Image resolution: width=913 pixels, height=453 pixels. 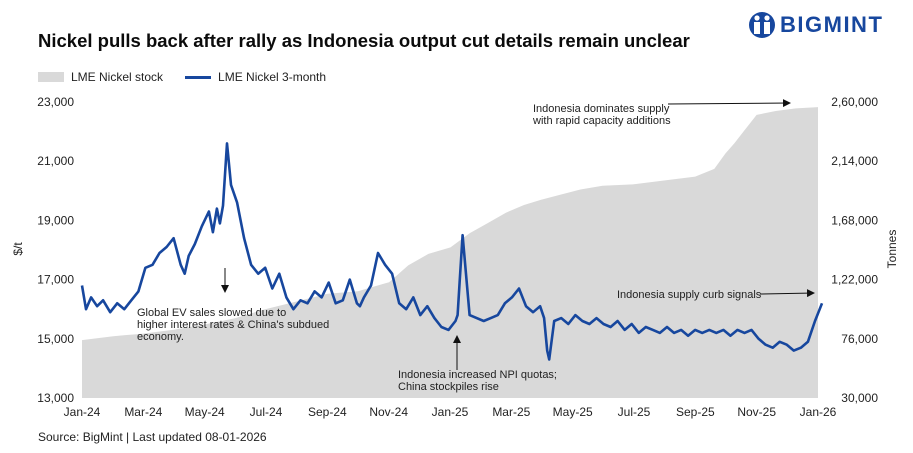 What do you see at coordinates (854, 280) in the screenshot?
I see `y2-tick-label: 1,22,000` at bounding box center [854, 280].